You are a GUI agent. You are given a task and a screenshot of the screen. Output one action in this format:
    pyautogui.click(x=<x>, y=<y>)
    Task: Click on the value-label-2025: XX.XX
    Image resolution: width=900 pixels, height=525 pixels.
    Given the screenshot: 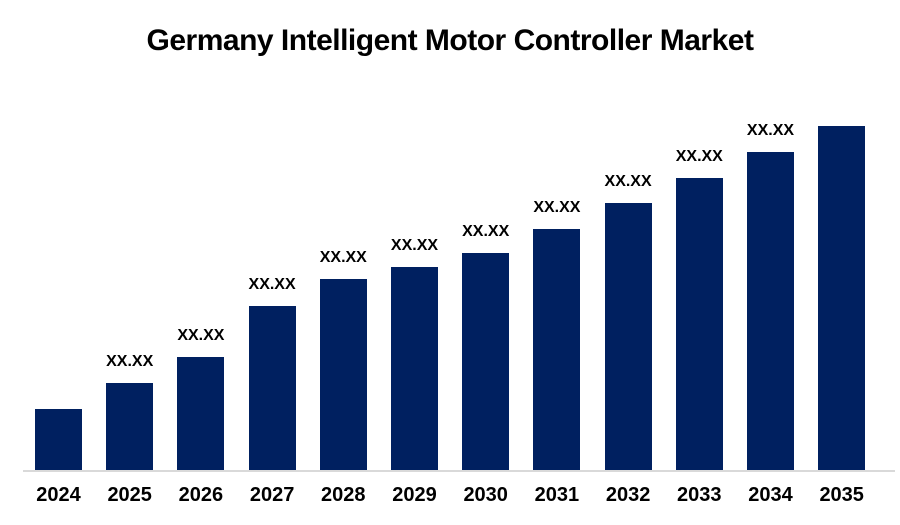 What is the action you would take?
    pyautogui.click(x=130, y=361)
    